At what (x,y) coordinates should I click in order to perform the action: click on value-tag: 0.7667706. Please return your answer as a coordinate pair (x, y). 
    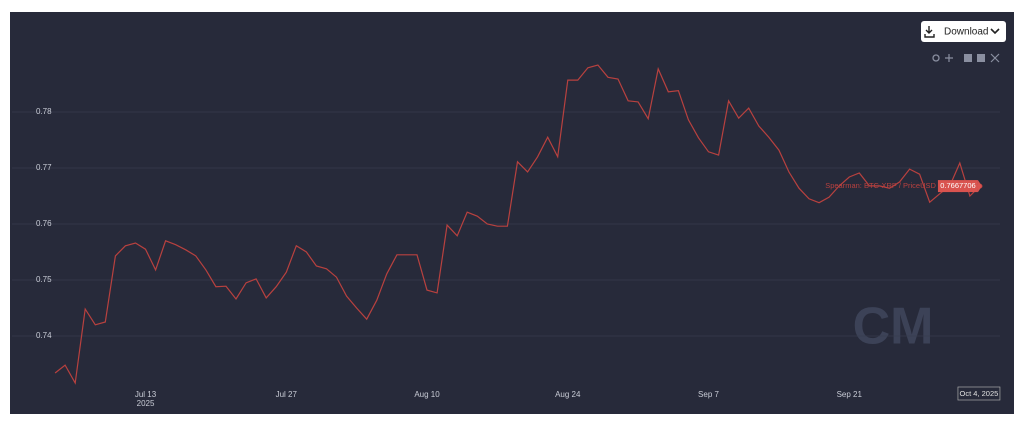
    Looking at the image, I should click on (957, 185).